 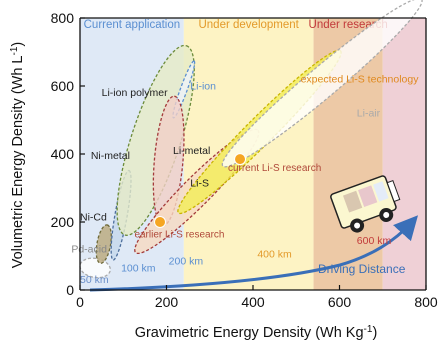 I want to click on y-tick-label: 0, so click(x=70, y=290).